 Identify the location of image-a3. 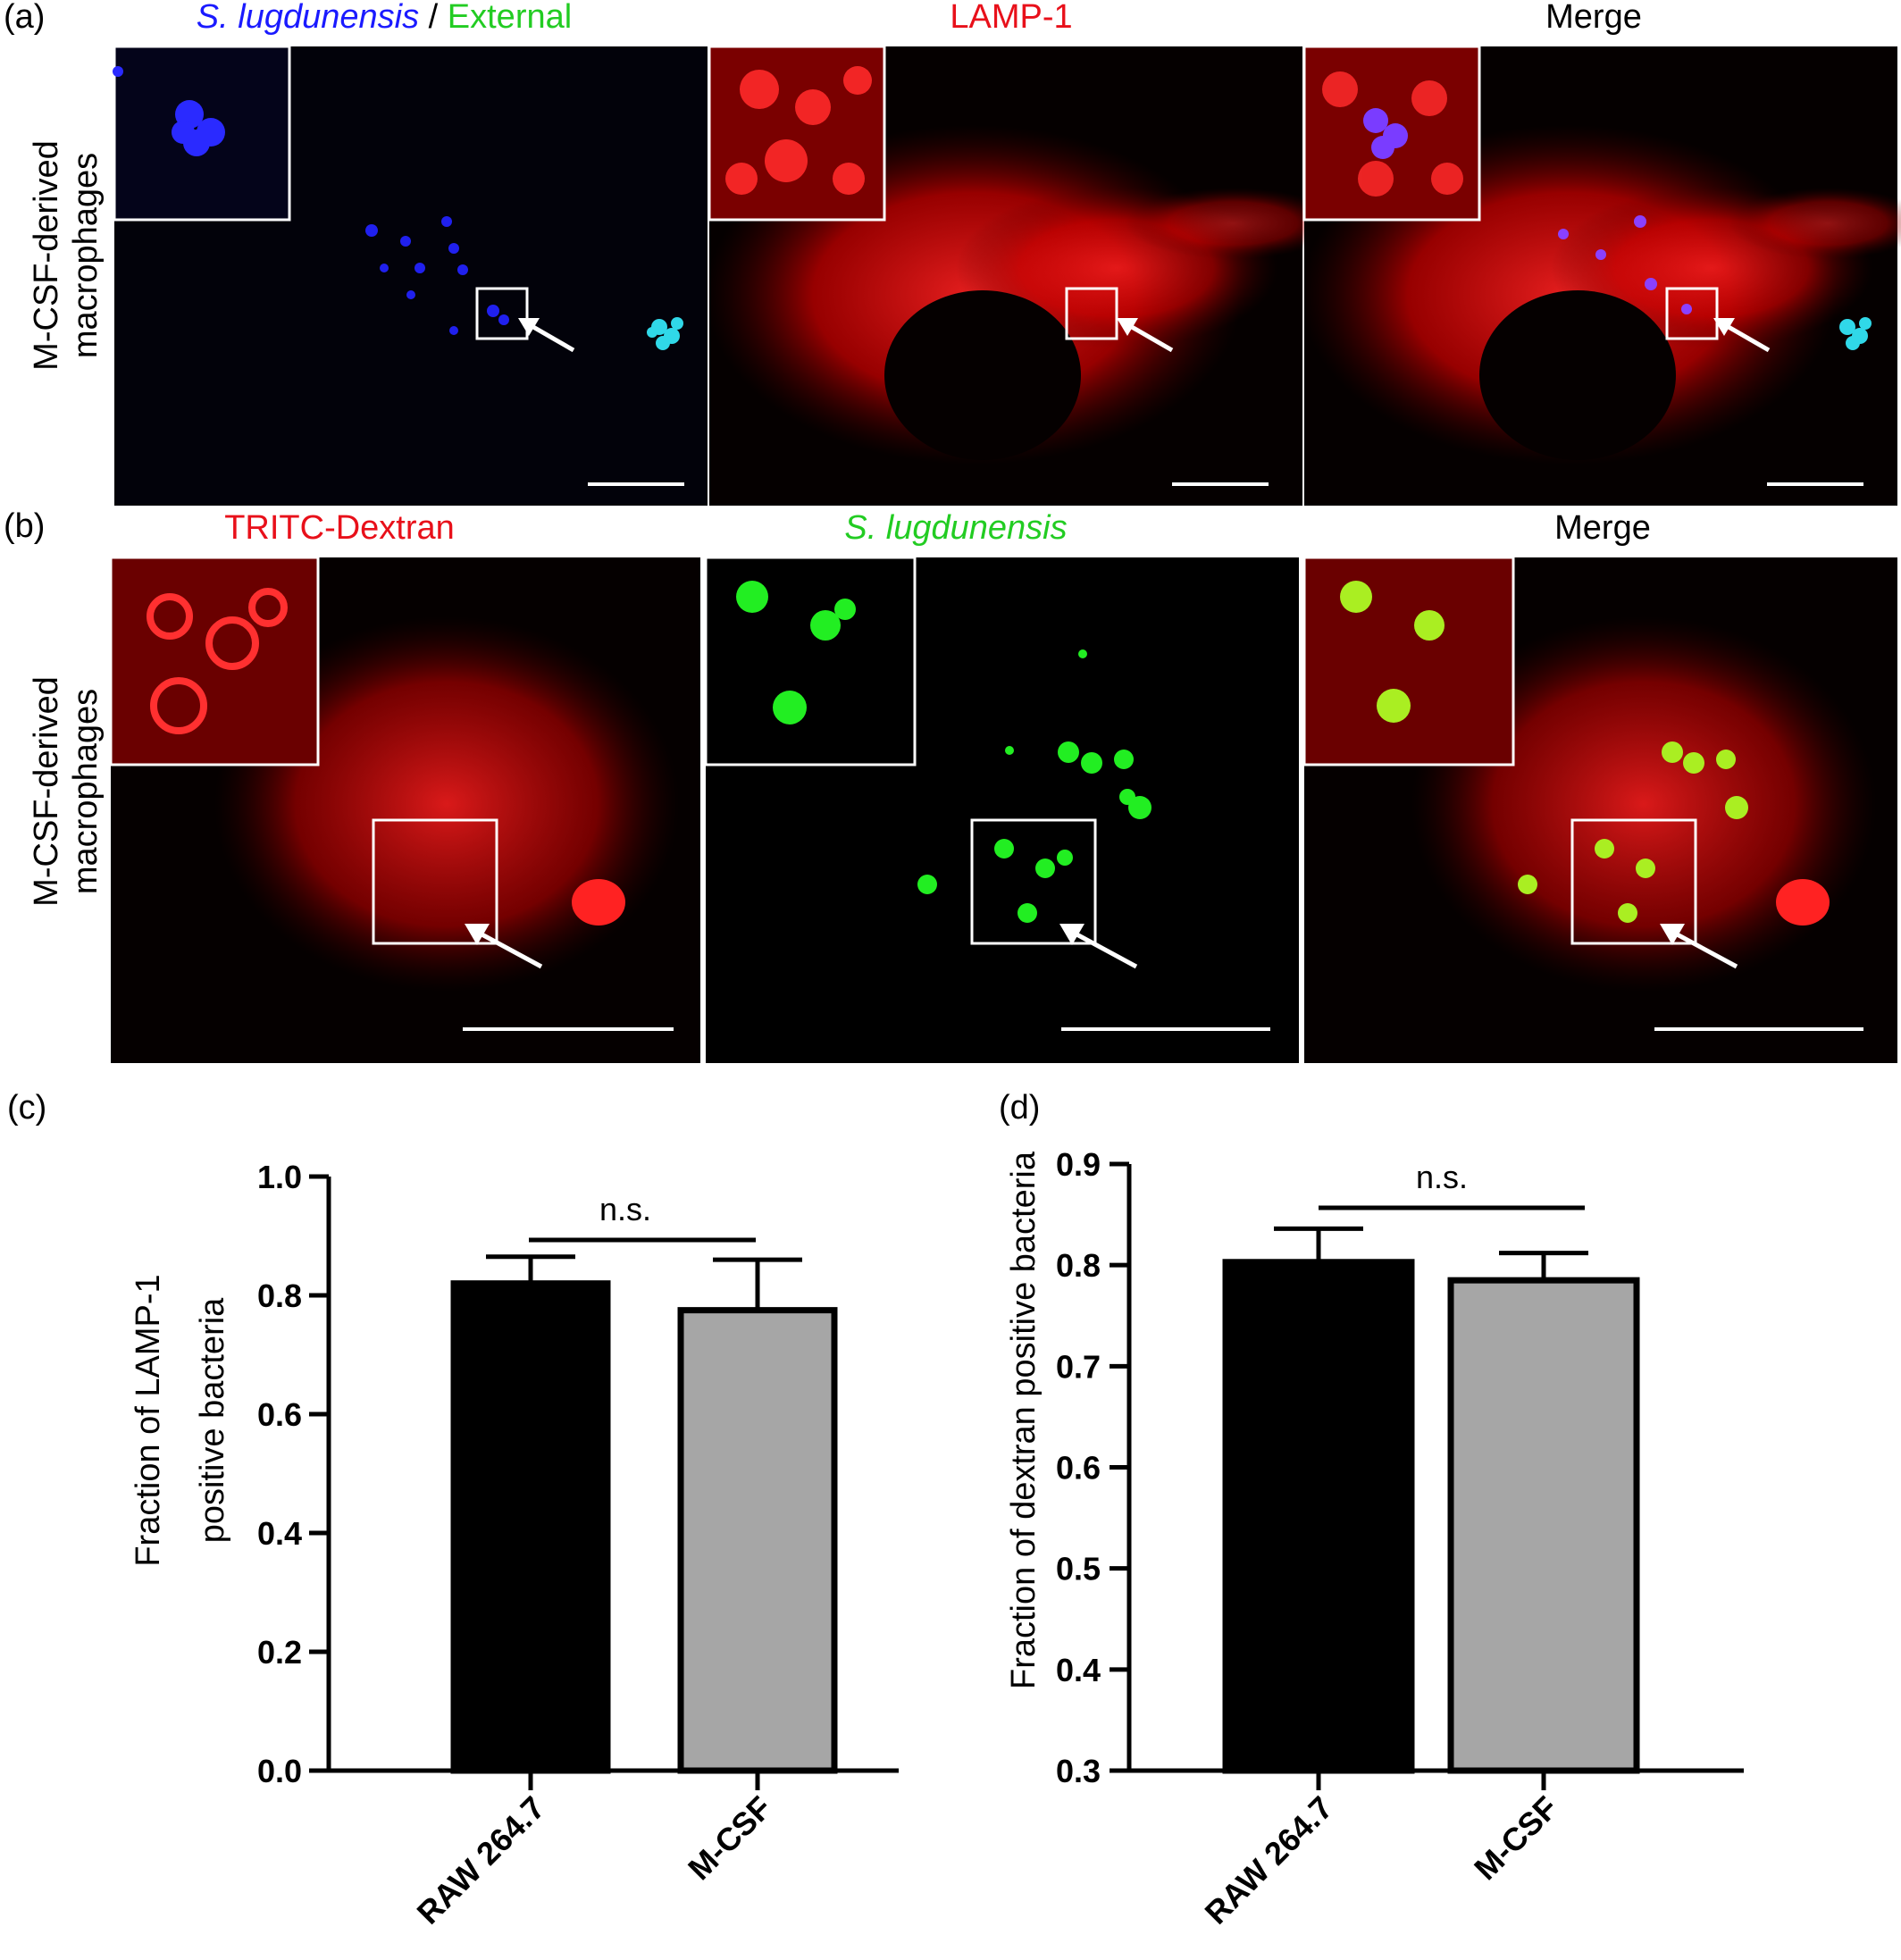
(1601, 275).